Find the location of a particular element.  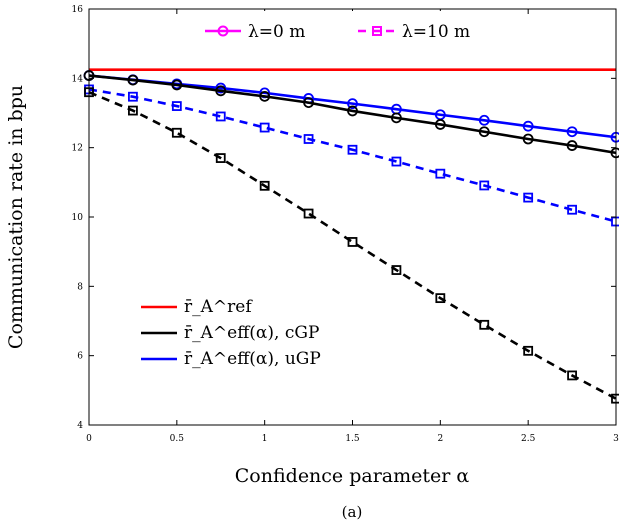

figure-caption: (a) is located at coordinates (352, 512).